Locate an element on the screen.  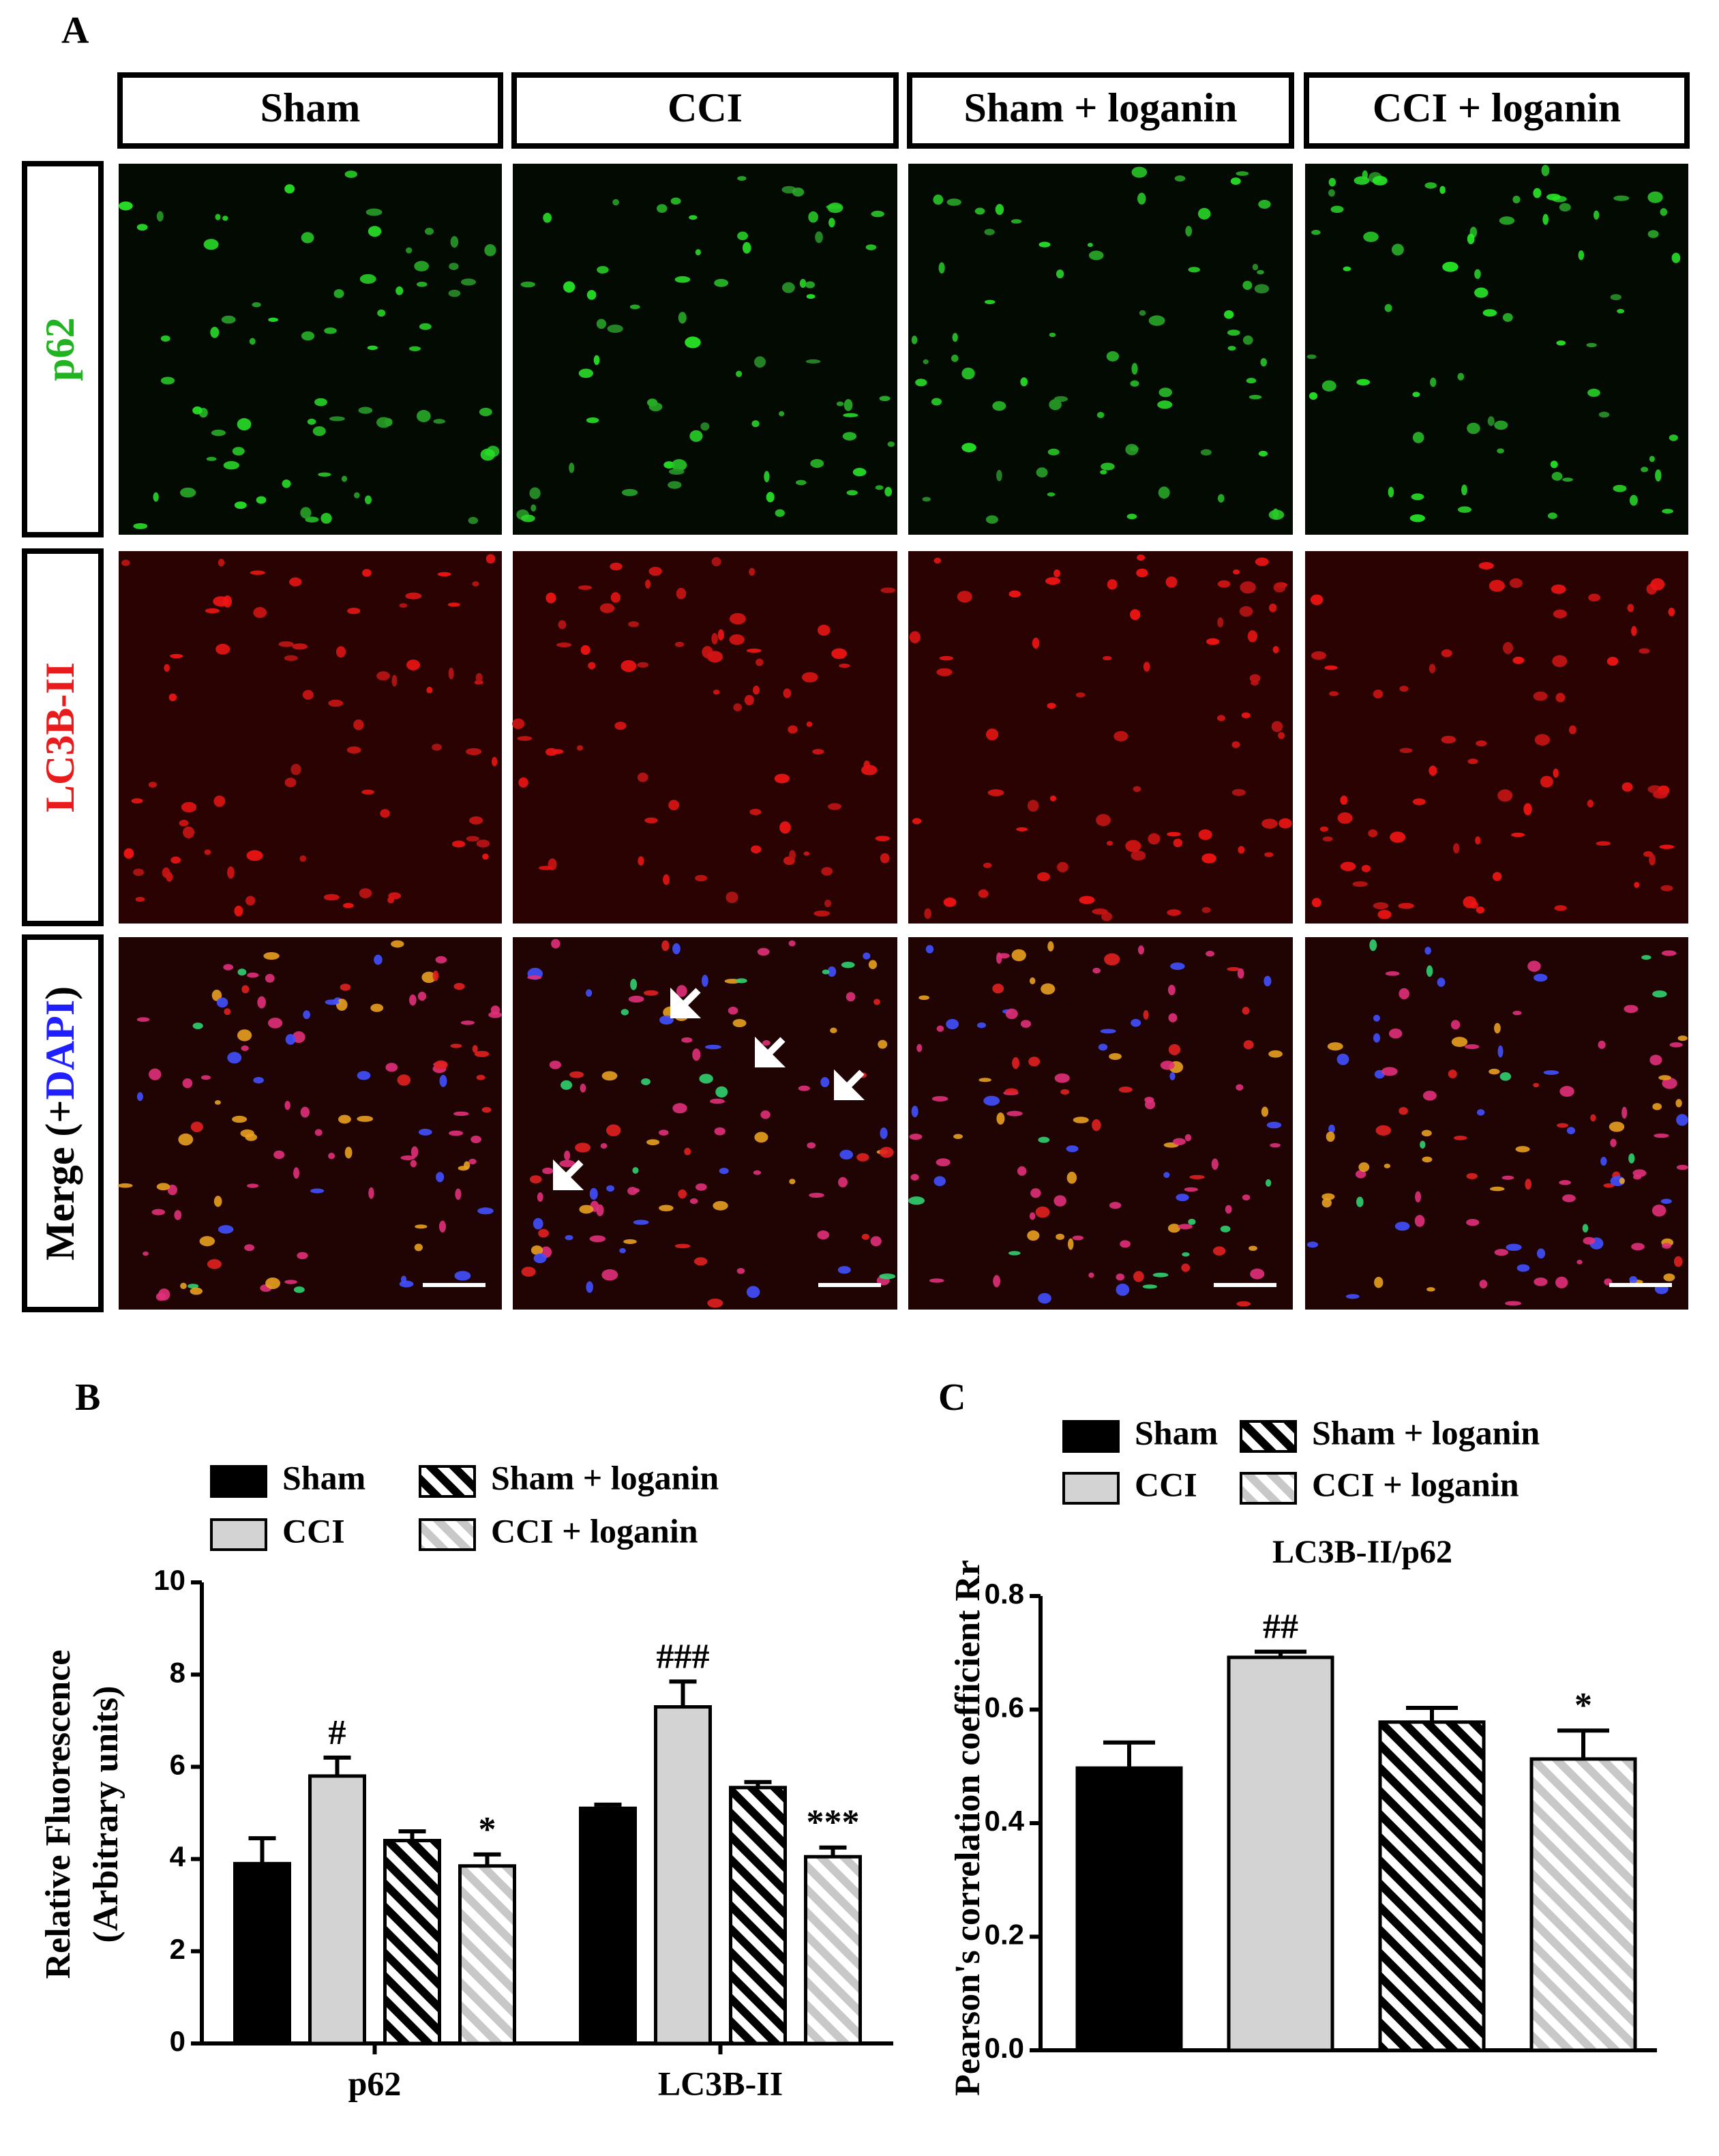
legend-label: Sham is located at coordinates (323, 1477).